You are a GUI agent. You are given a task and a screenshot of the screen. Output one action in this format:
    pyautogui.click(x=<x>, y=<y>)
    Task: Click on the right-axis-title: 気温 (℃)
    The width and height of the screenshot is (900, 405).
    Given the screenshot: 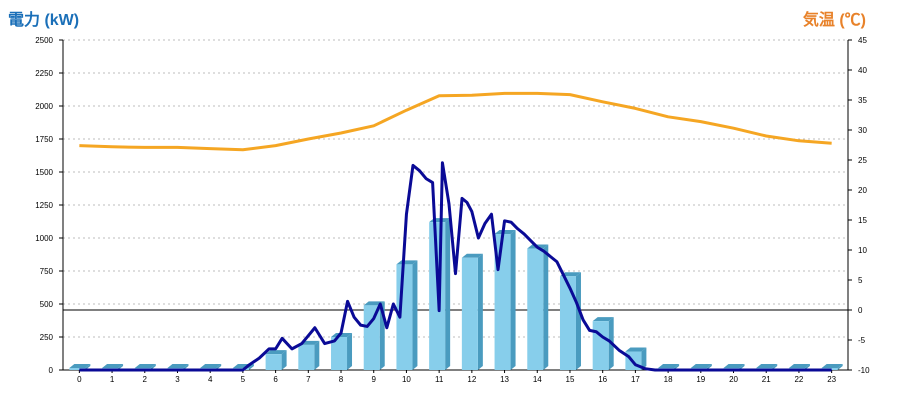 What is the action you would take?
    pyautogui.click(x=834, y=20)
    